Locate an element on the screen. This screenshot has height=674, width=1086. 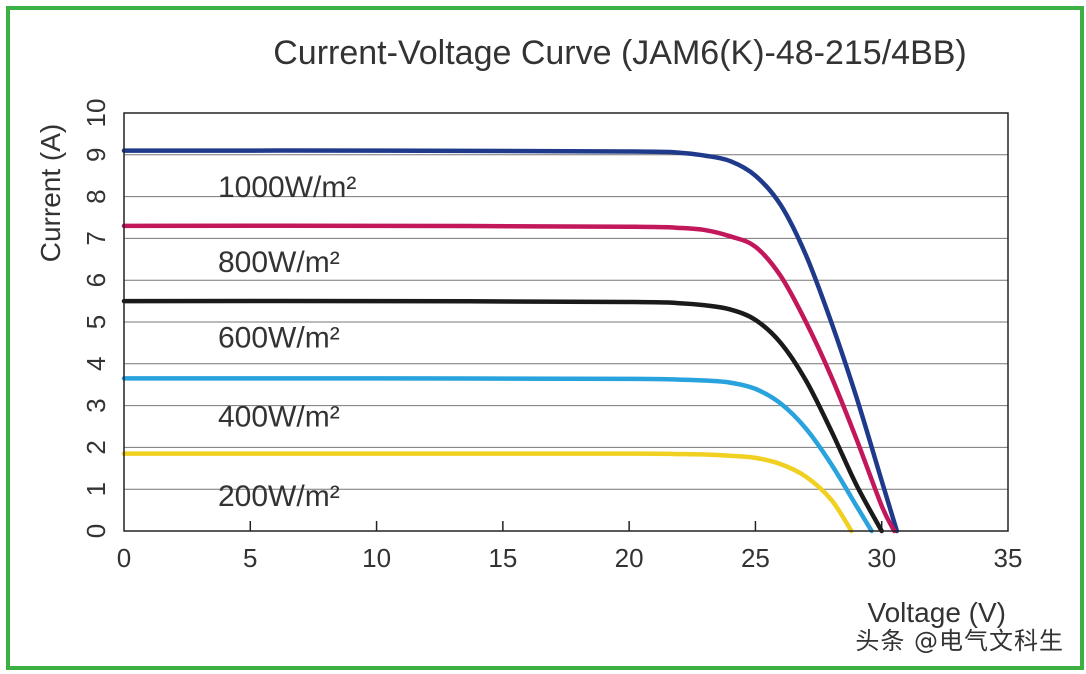
y-tick-label: 0 is located at coordinates (96, 531).